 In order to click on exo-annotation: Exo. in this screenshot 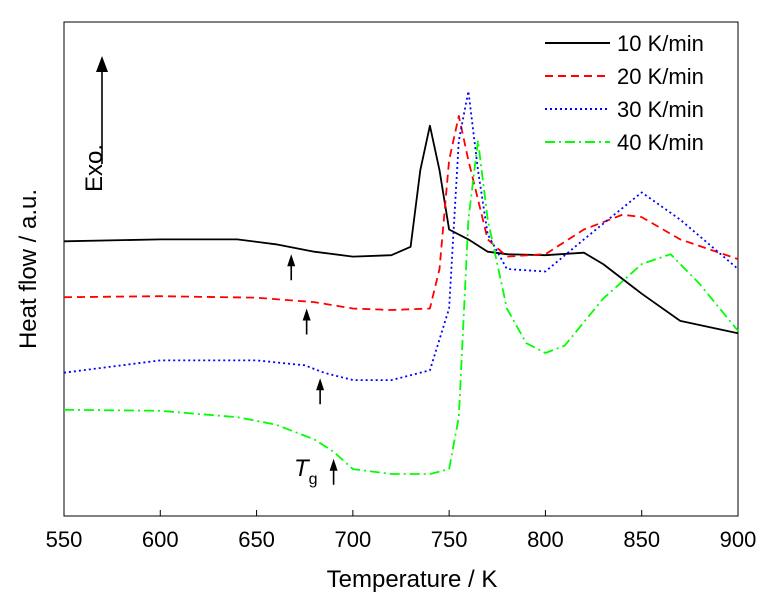, I will do `click(94, 124)`.